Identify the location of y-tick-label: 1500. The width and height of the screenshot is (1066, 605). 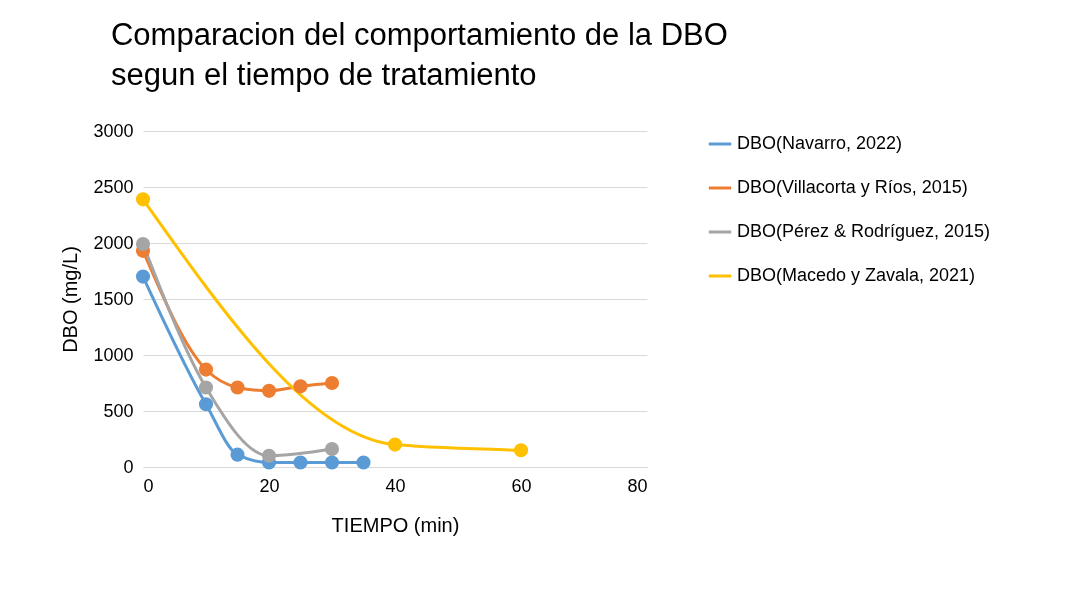
(113, 298).